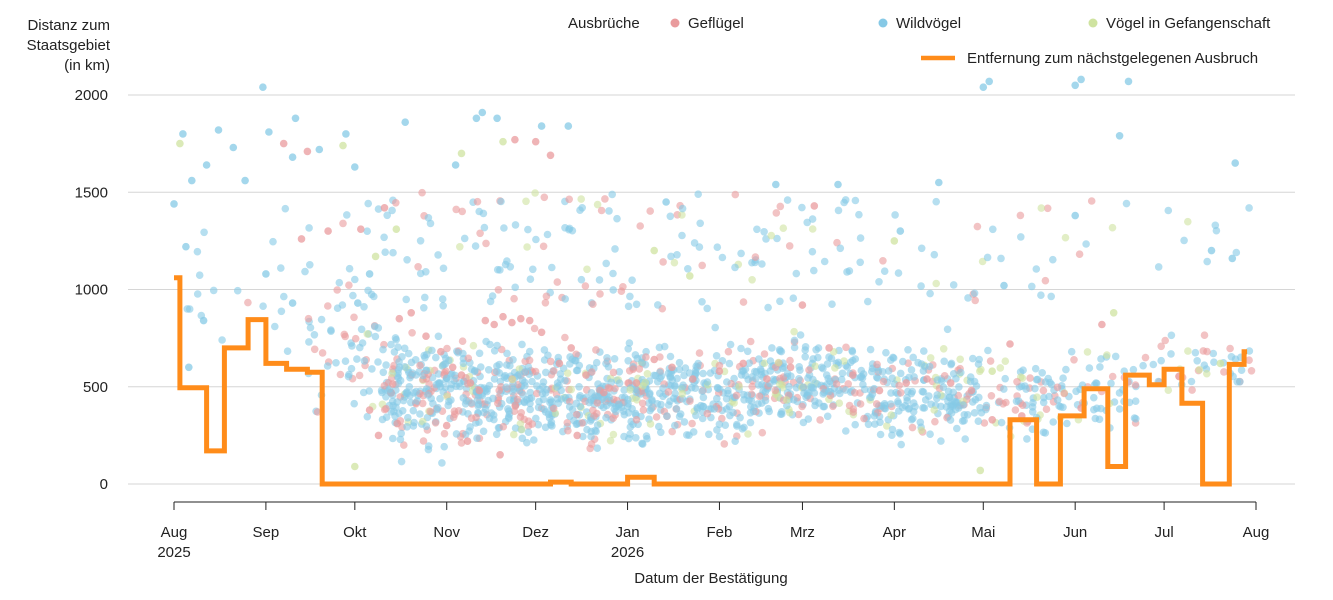  I want to click on x-tick-label-8: Apr, so click(894, 532).